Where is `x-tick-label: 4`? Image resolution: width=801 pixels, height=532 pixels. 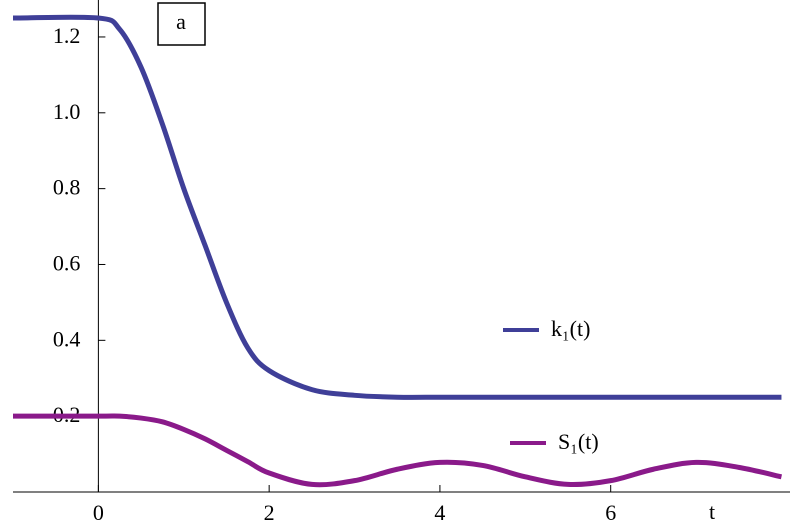
x-tick-label: 4 is located at coordinates (439, 512).